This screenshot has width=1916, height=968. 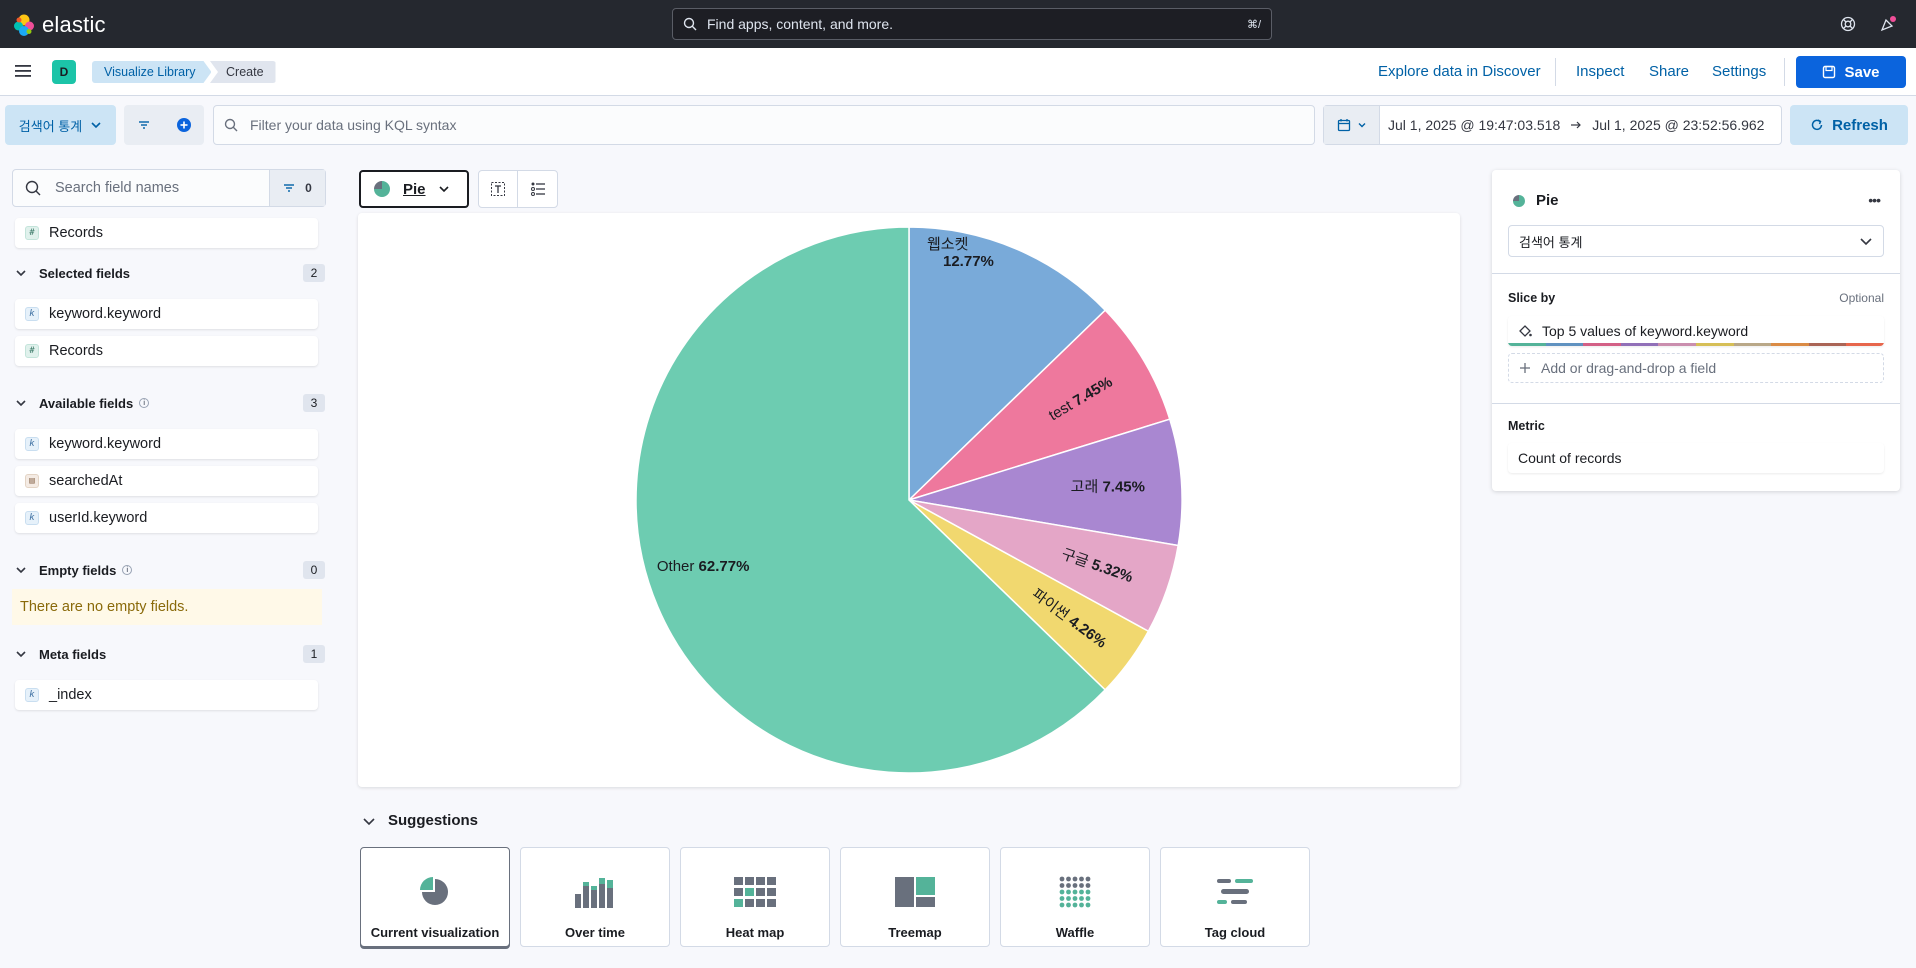 I want to click on chart-options-group, so click(x=518, y=189).